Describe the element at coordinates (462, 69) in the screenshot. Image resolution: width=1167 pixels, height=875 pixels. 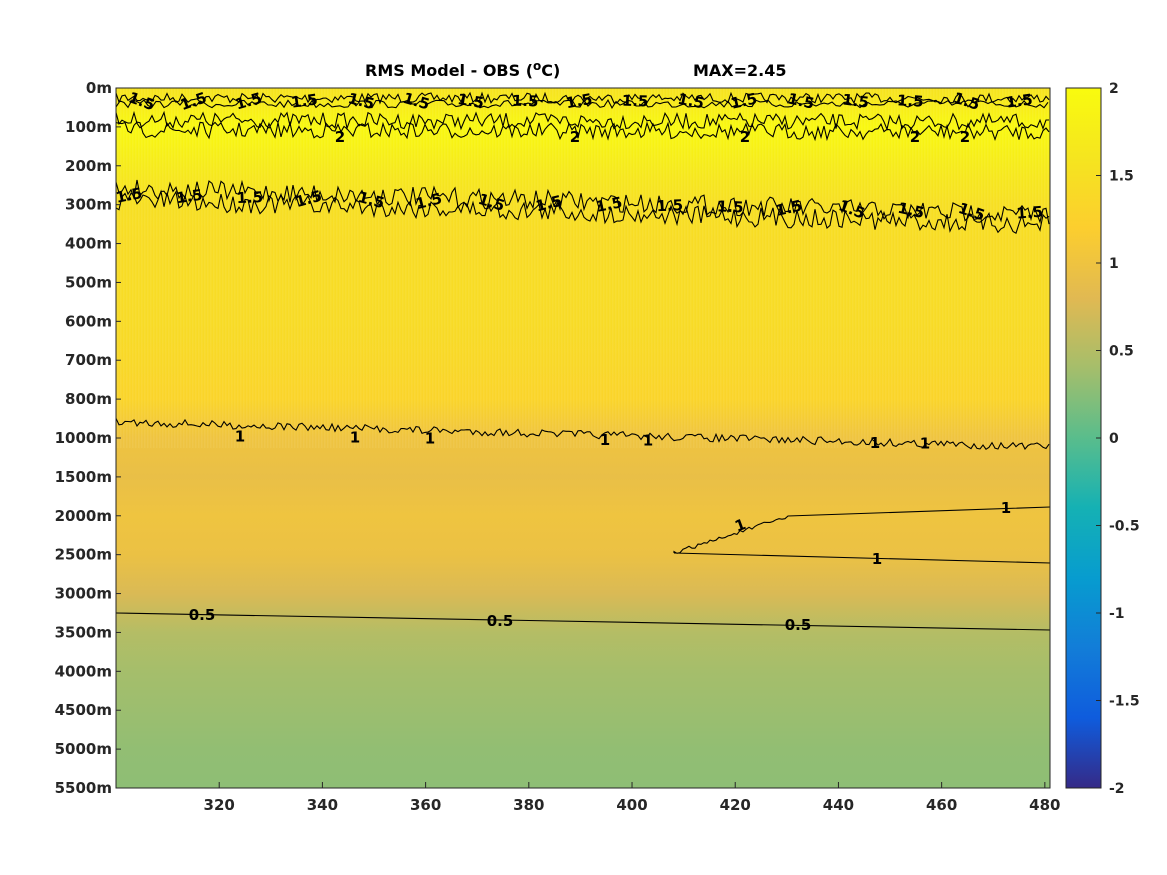
I see `title-text: RMS Model - OBS (oC)` at that location.